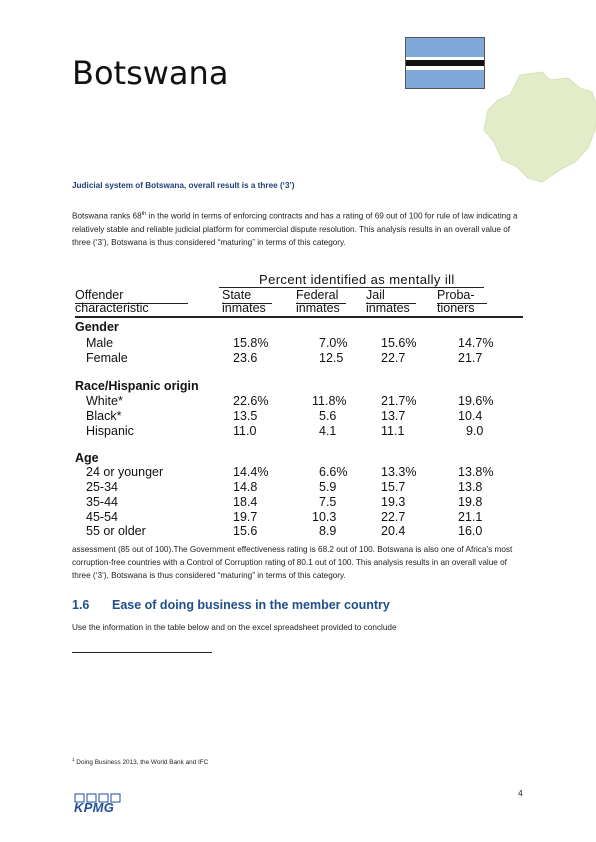 The width and height of the screenshot is (596, 842). What do you see at coordinates (333, 343) in the screenshot?
I see `table-cell: 7.0%` at bounding box center [333, 343].